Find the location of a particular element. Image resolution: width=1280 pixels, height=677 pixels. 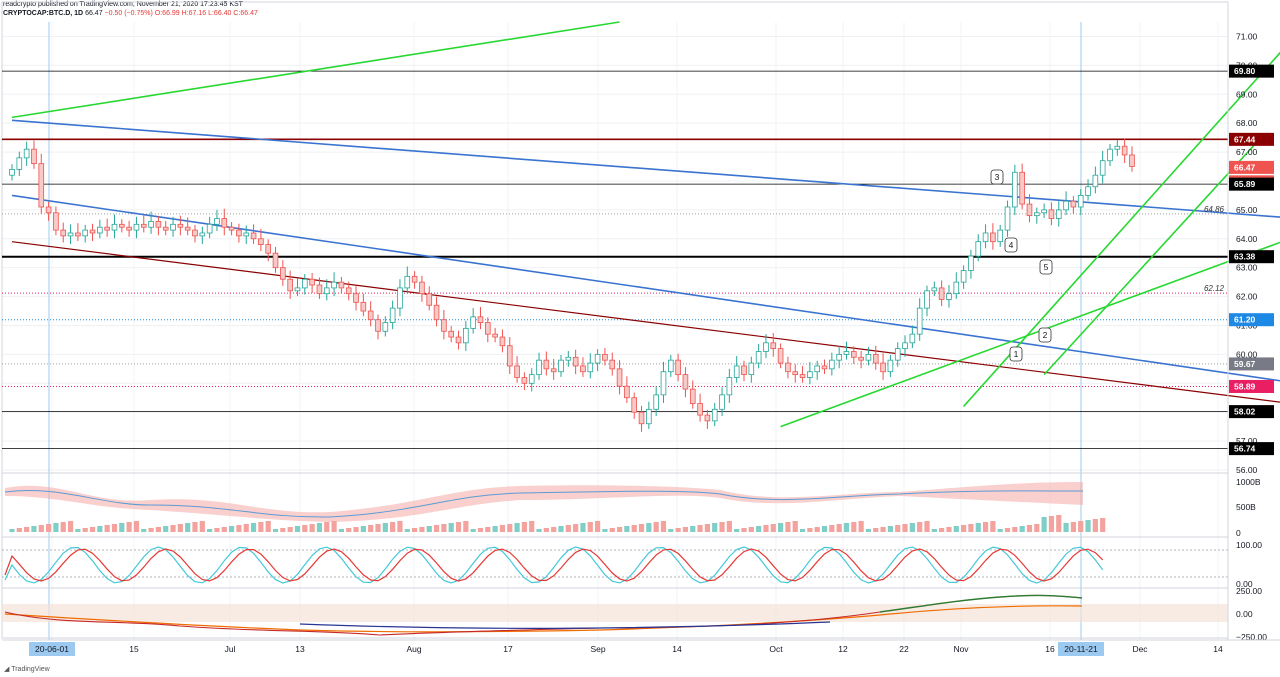

time-tick: Aug is located at coordinates (413, 649).